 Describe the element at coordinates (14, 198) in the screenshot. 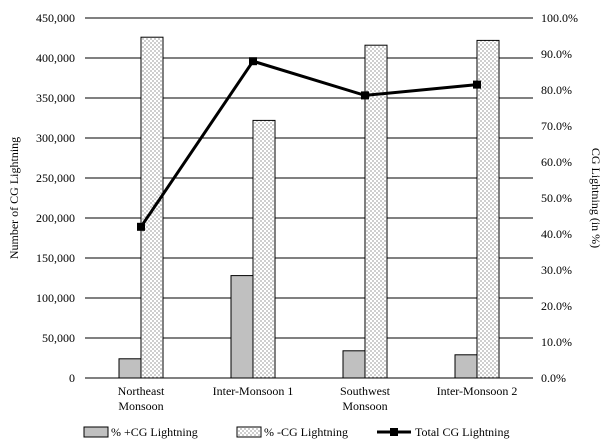

I see `y-left-axis-title: Number of CG Lightning` at that location.